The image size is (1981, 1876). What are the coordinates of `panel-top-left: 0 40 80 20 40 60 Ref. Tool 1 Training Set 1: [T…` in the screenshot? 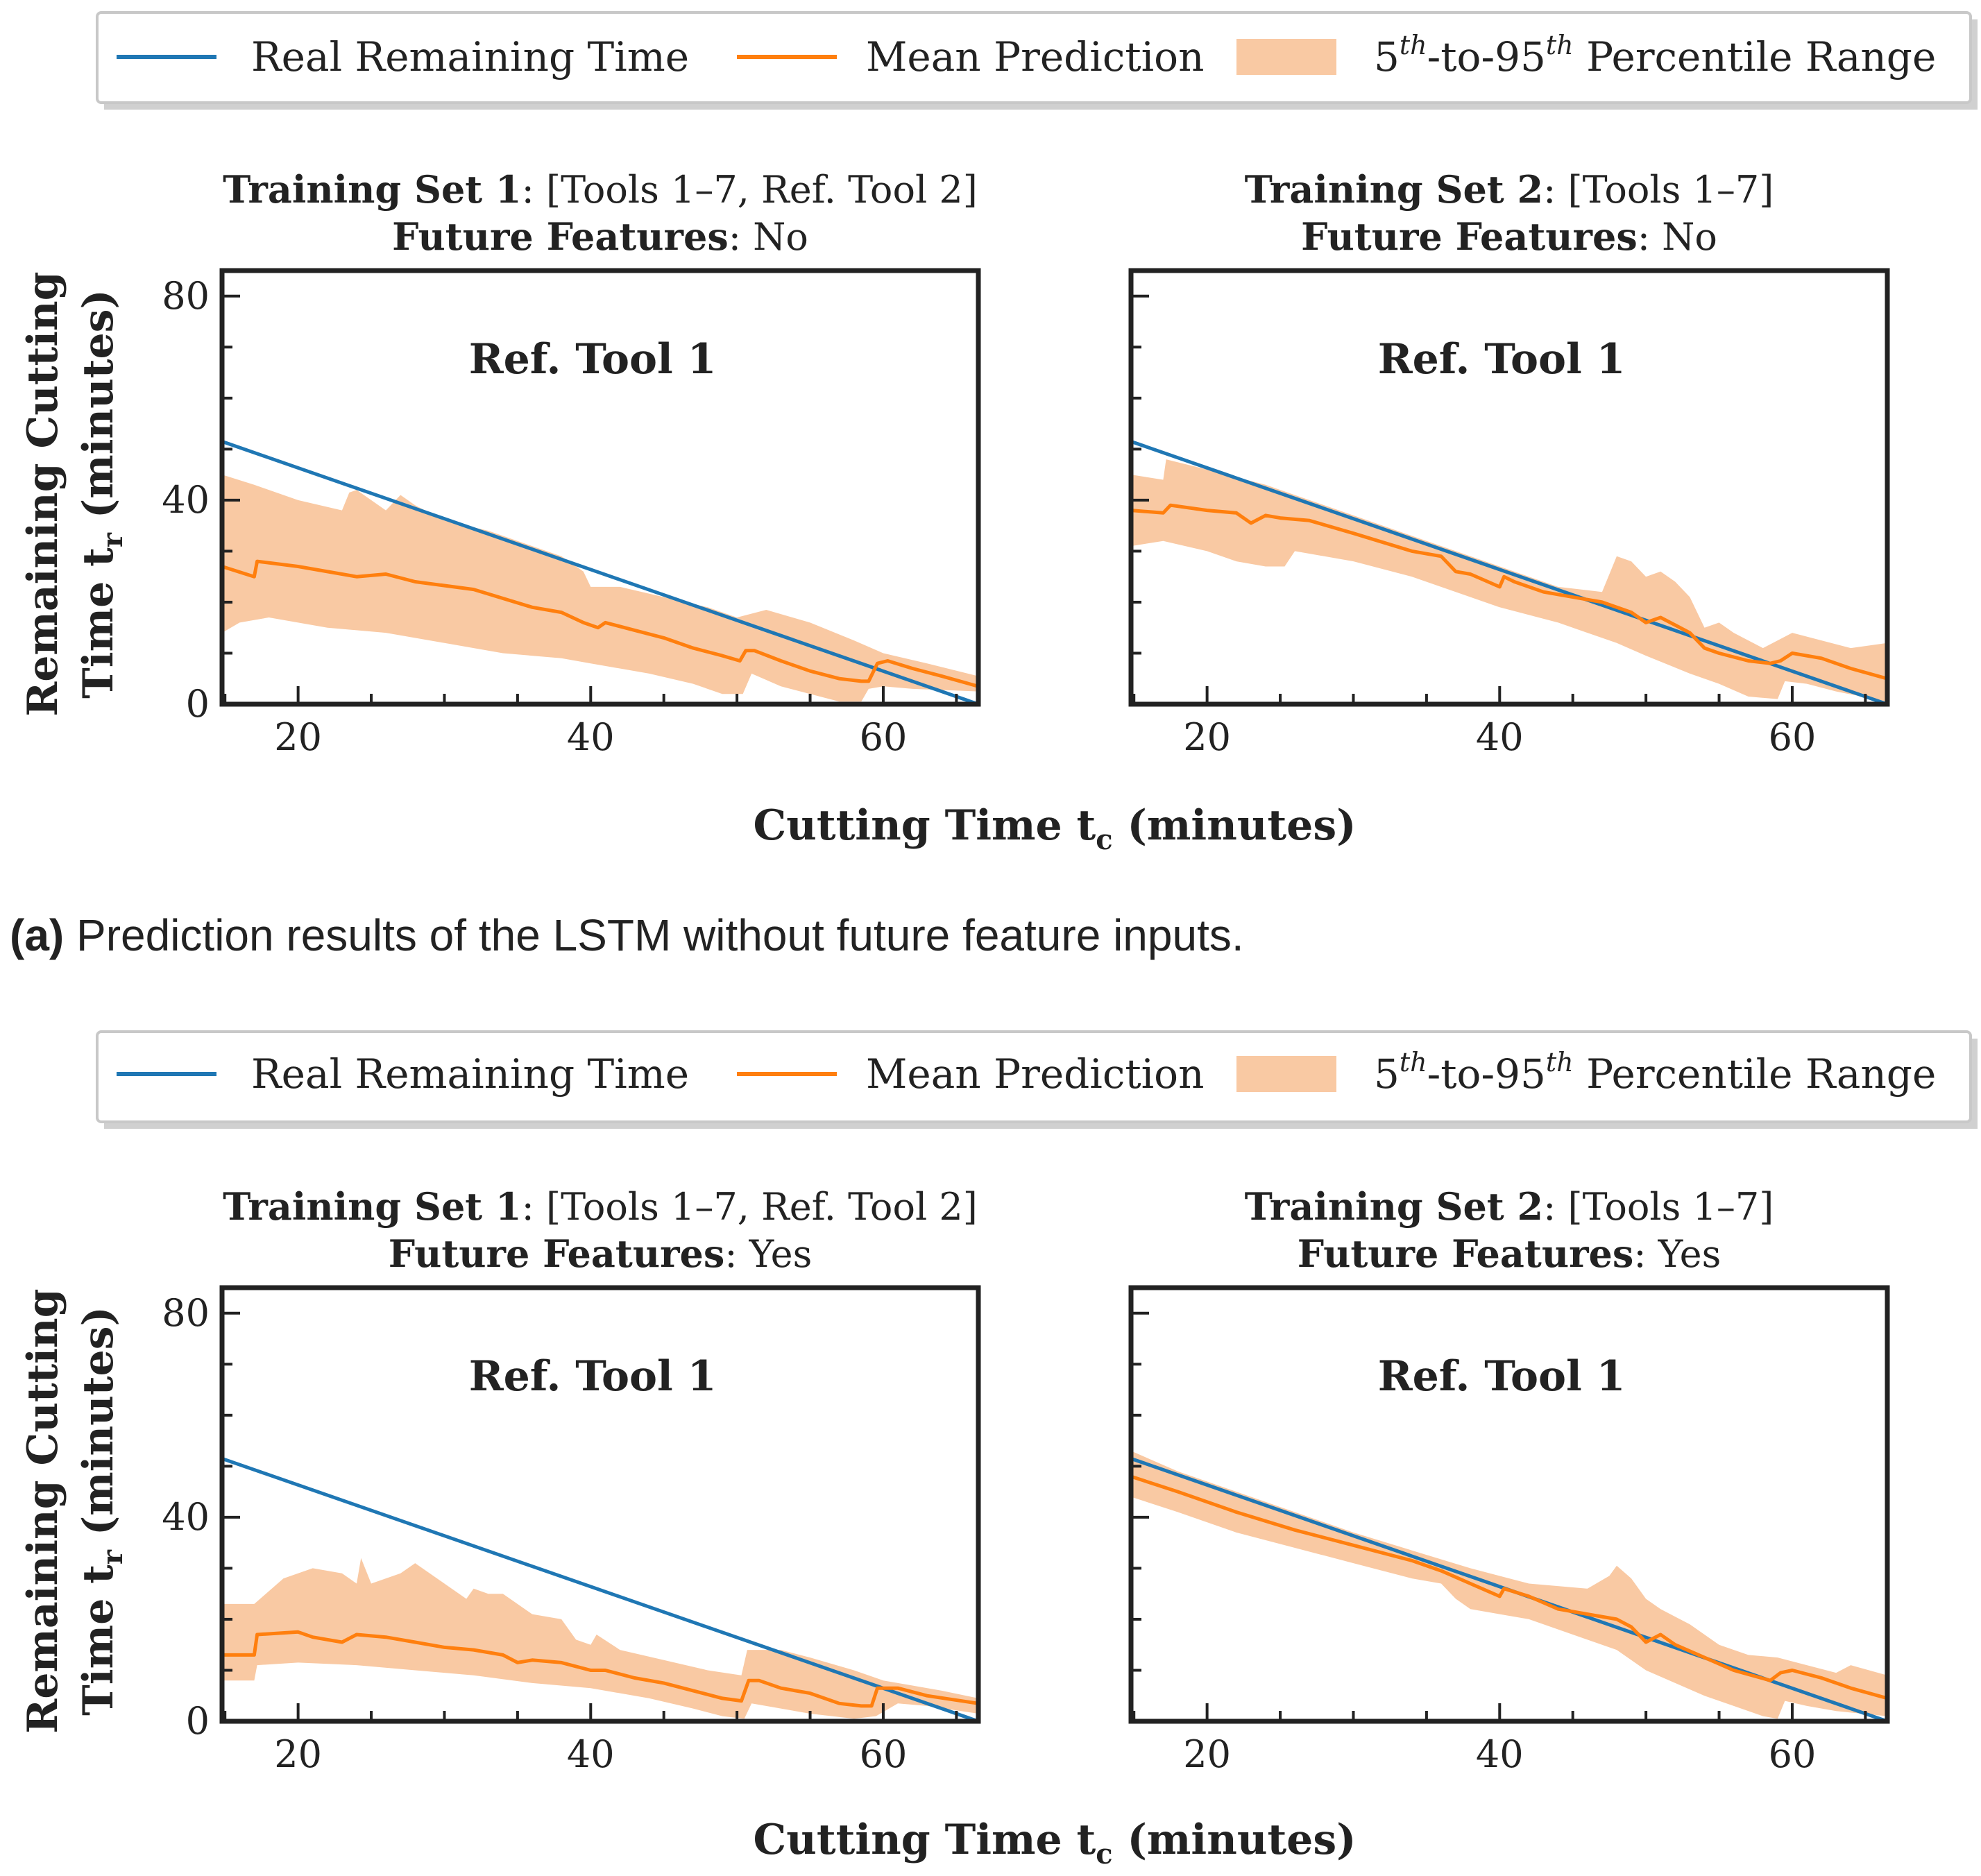 It's located at (571, 463).